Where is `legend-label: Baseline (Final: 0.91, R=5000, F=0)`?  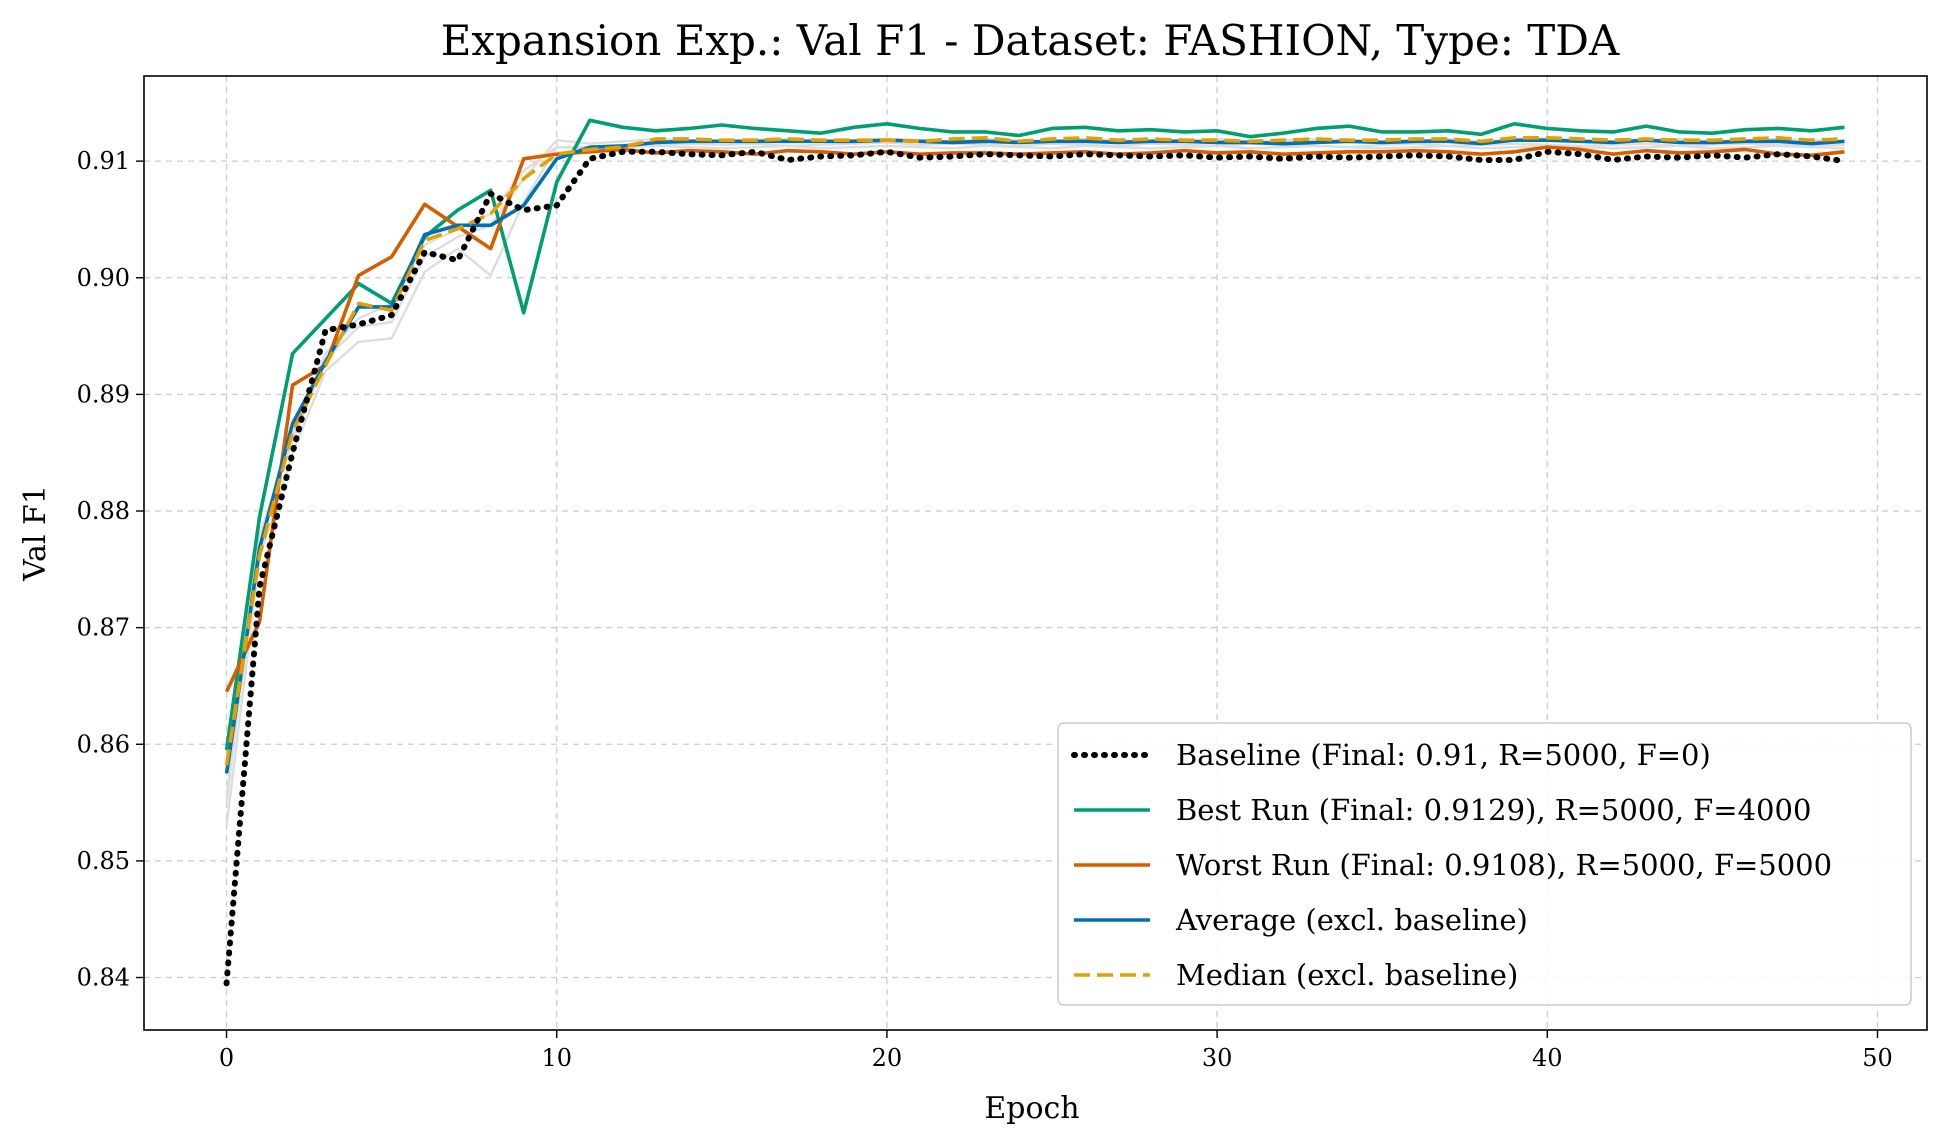
legend-label: Baseline (Final: 0.91, R=5000, F=0) is located at coordinates (1443, 755).